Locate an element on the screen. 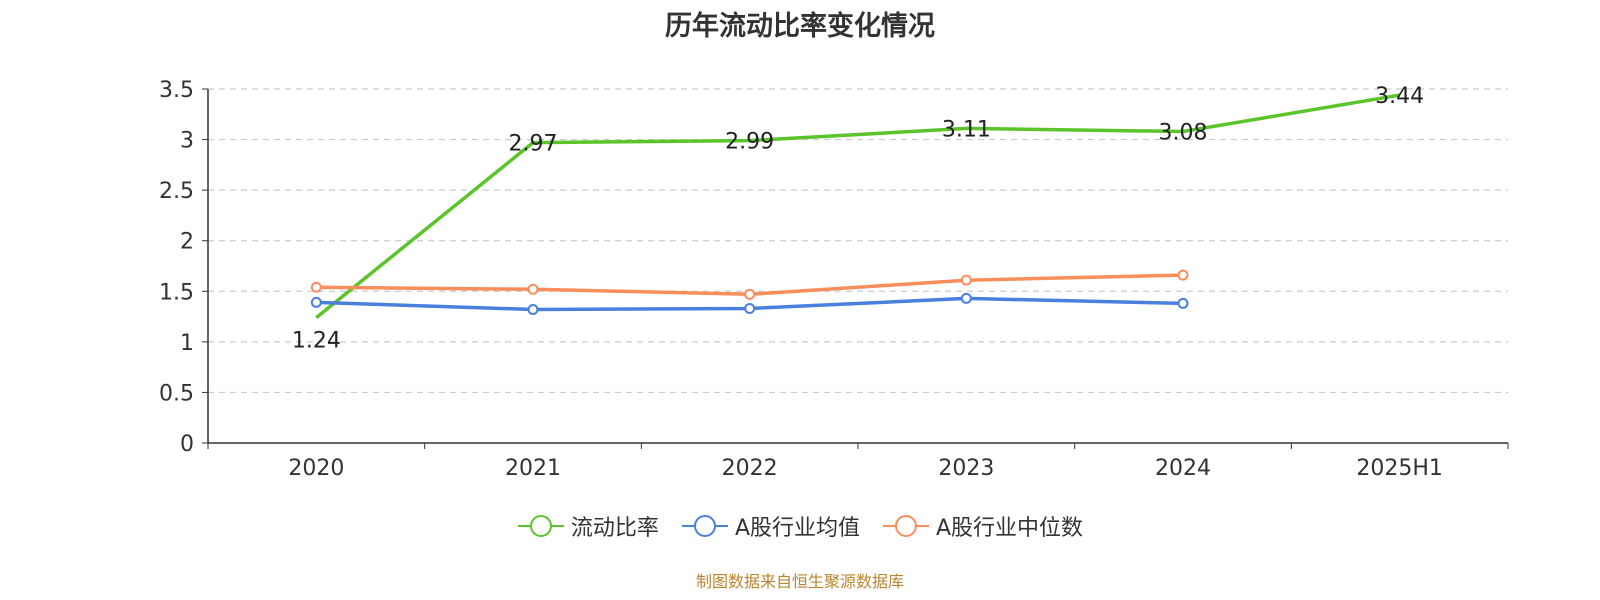 The width and height of the screenshot is (1600, 600). y-tick-label: 3 is located at coordinates (187, 141).